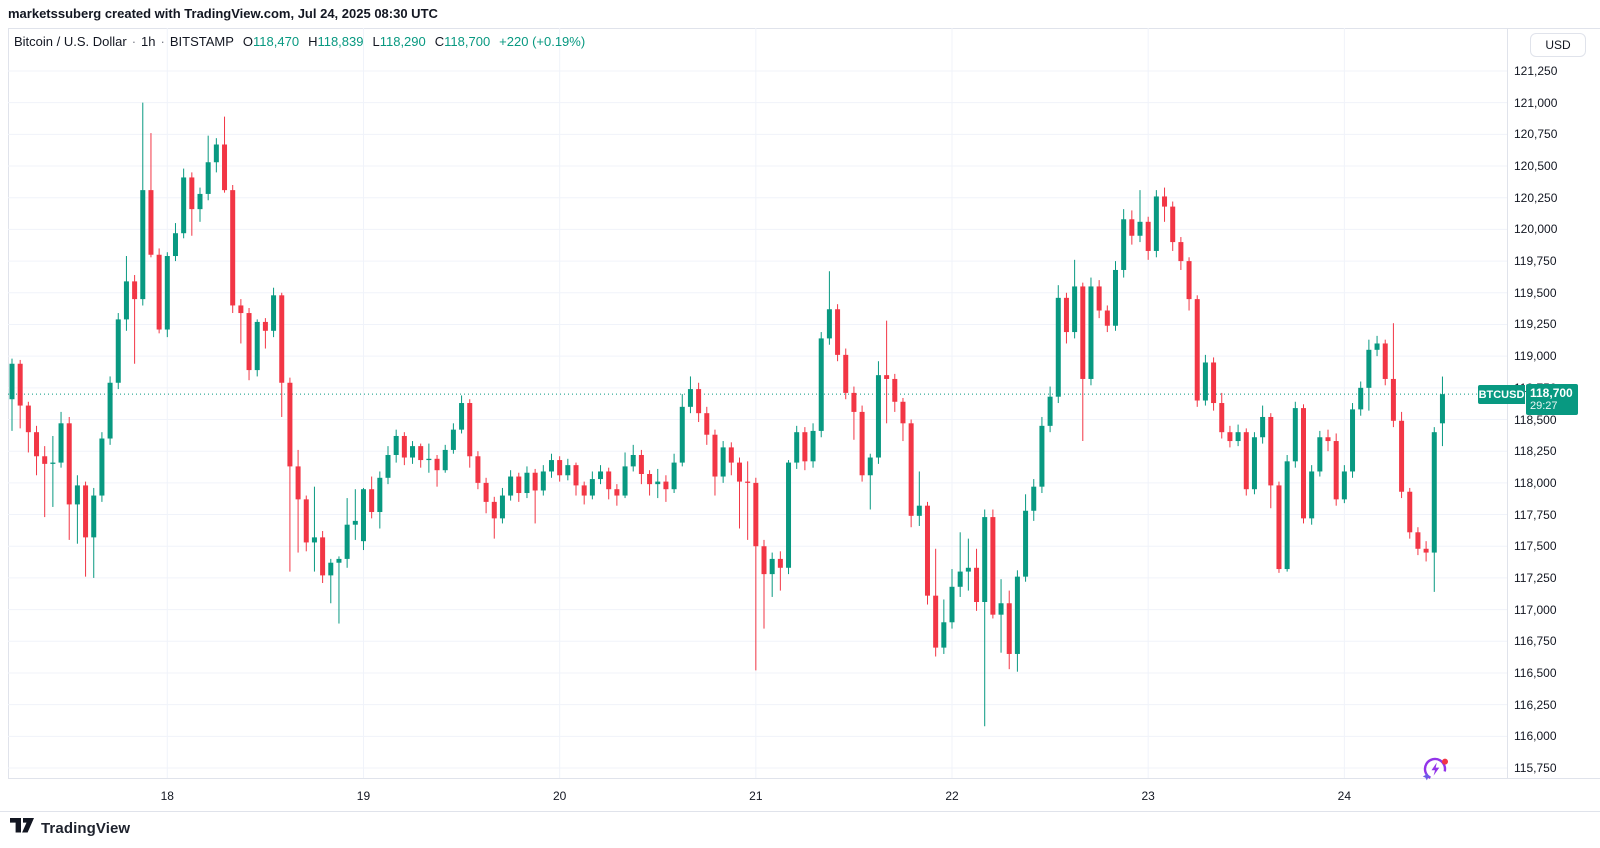  I want to click on interval-label: 1h, so click(148, 41).